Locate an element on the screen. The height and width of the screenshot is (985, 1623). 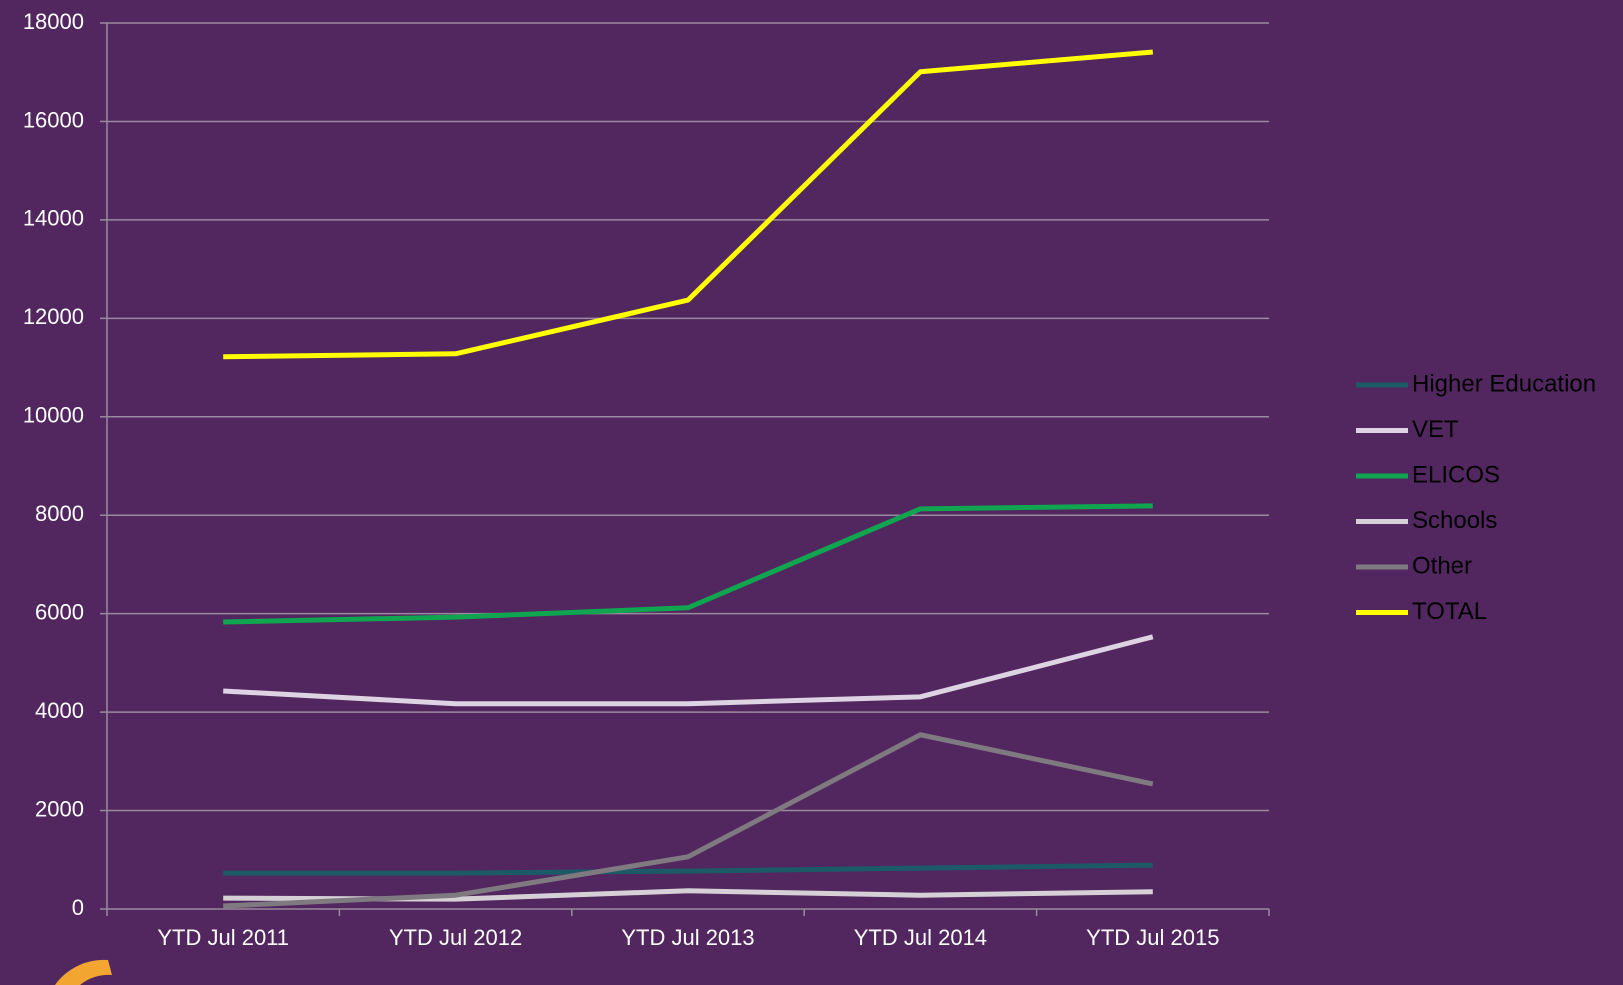
y-tick-label: 12000 is located at coordinates (53, 316).